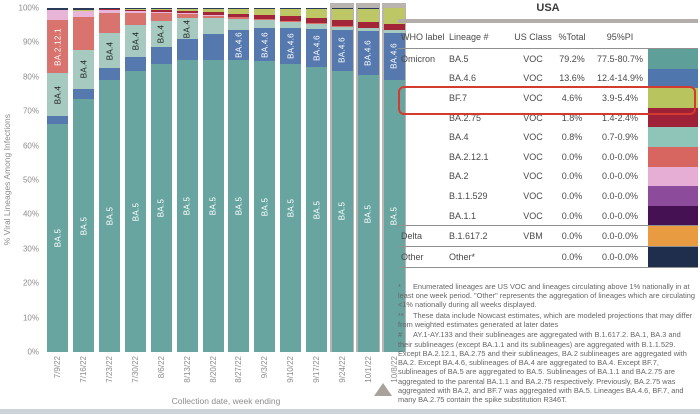  I want to click on bar-segment-ba-2-12-1: BA.2.12.1, so click(58, 47).